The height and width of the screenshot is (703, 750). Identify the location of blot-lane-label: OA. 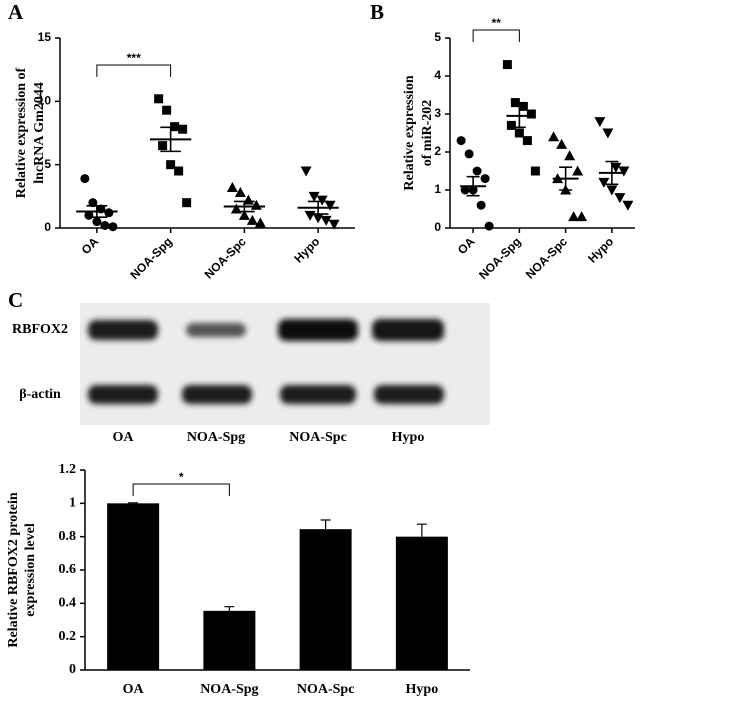
(124, 437).